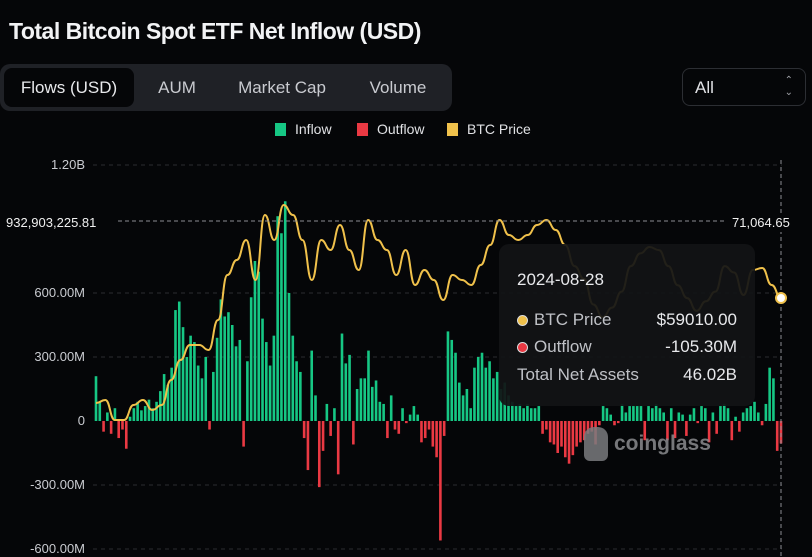 Image resolution: width=812 pixels, height=557 pixels. I want to click on tooltip-row-total: Total Net Assets 46.02B, so click(627, 375).